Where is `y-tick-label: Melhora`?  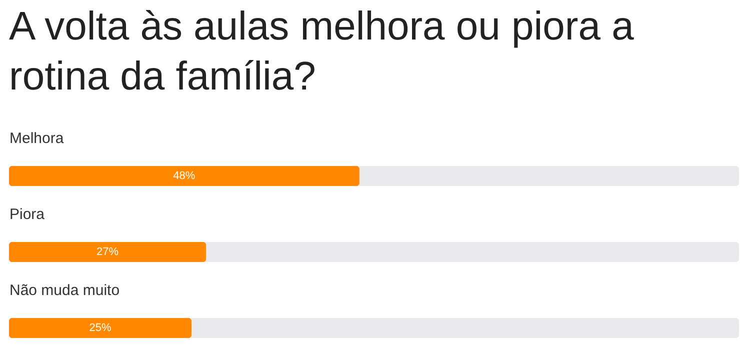
y-tick-label: Melhora is located at coordinates (37, 138).